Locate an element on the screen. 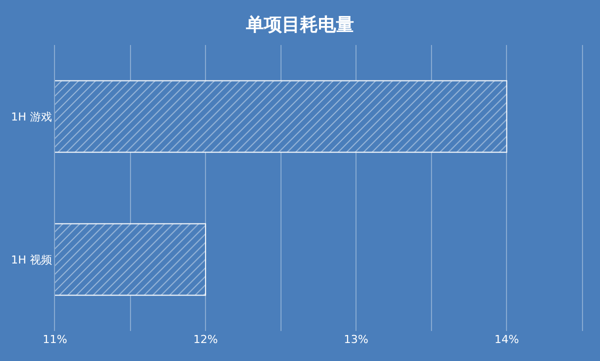 This screenshot has height=361, width=600. x-tick-label: 12% is located at coordinates (205, 339).